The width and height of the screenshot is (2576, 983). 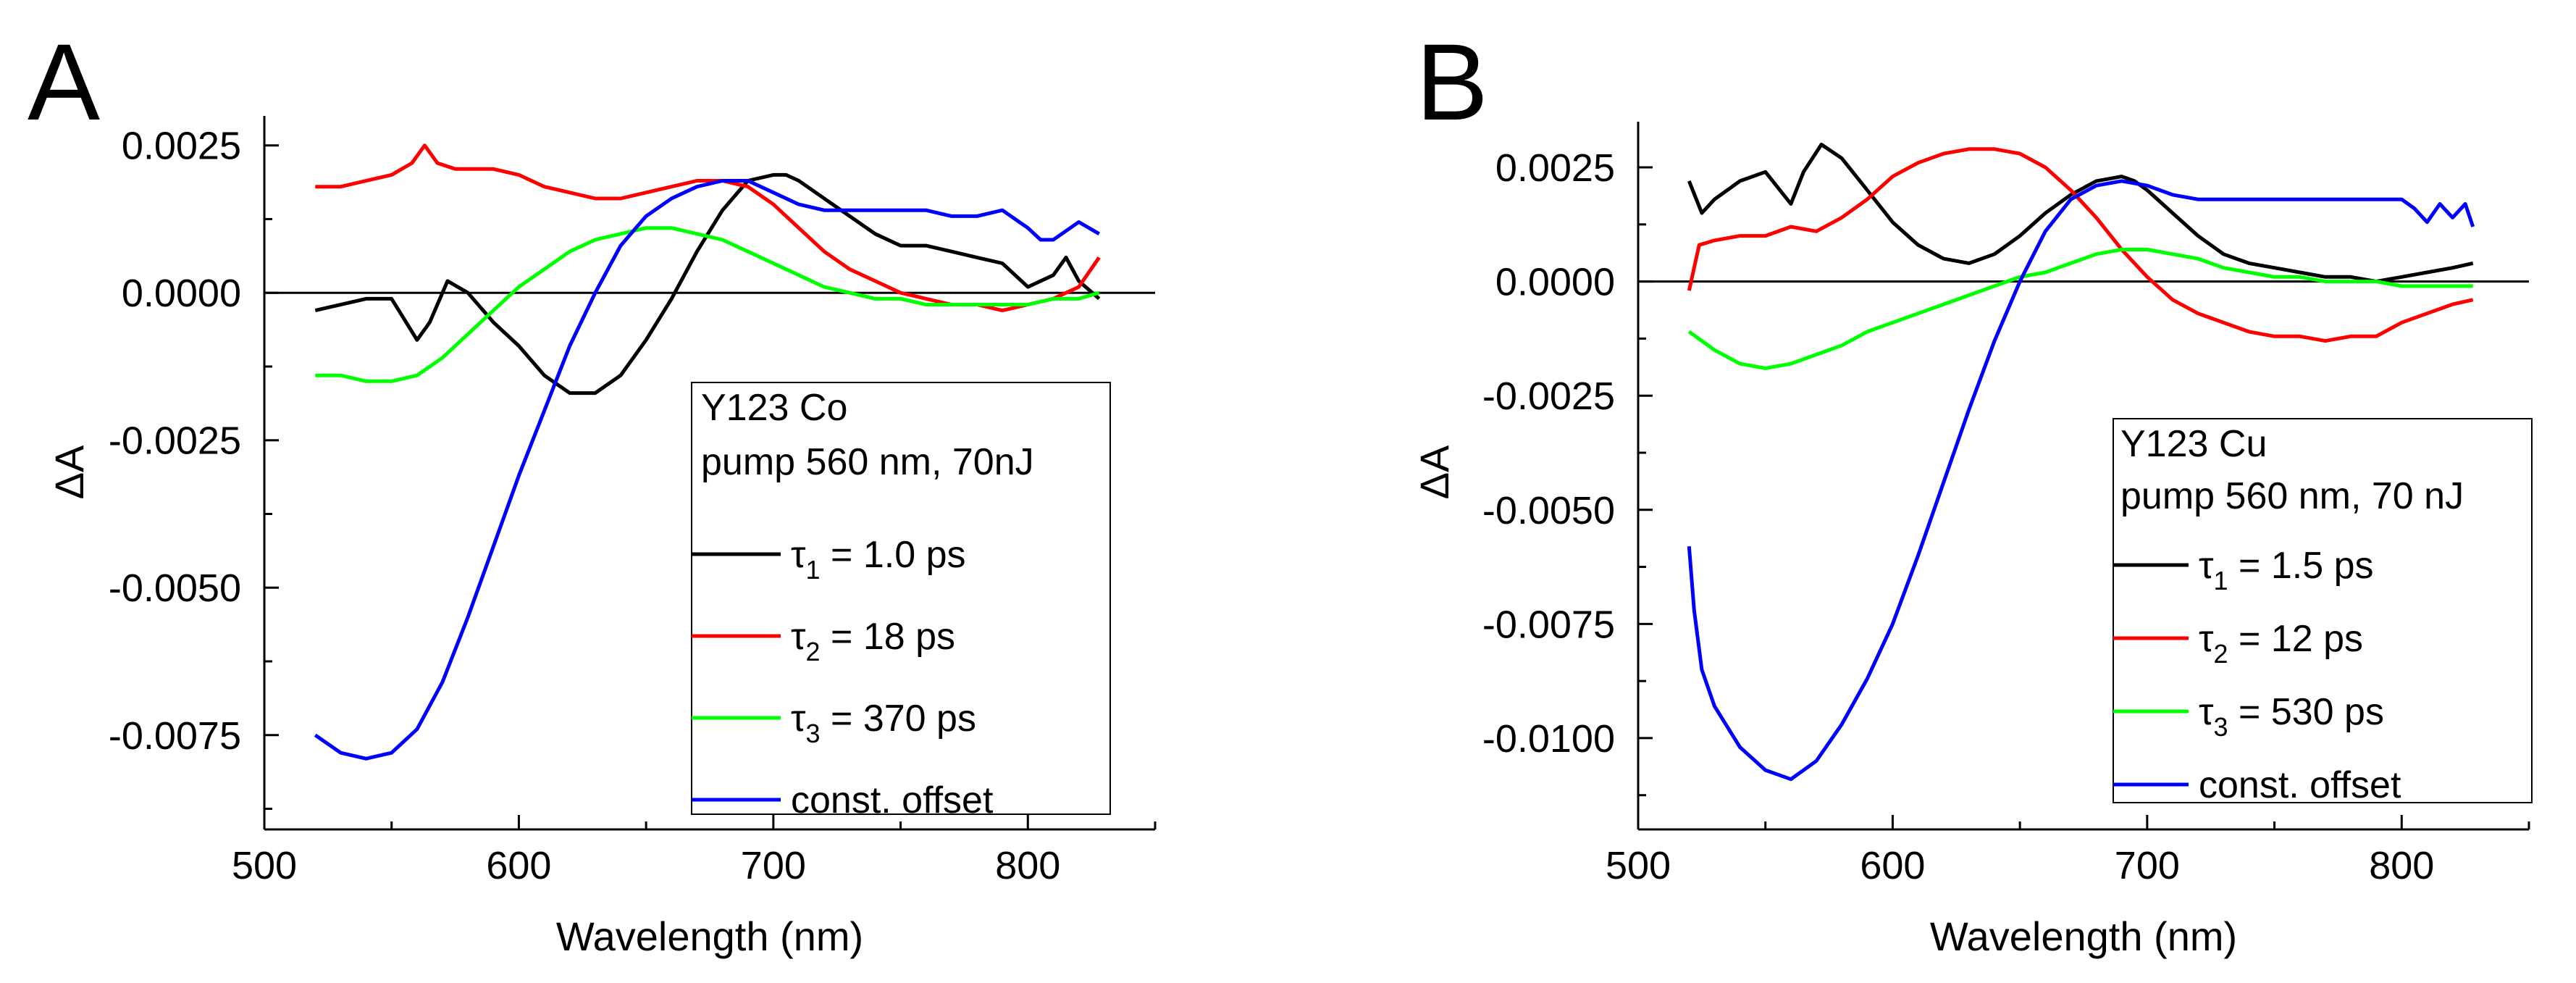 I want to click on legend-entry: τ3 = 370 ps, so click(x=883, y=723).